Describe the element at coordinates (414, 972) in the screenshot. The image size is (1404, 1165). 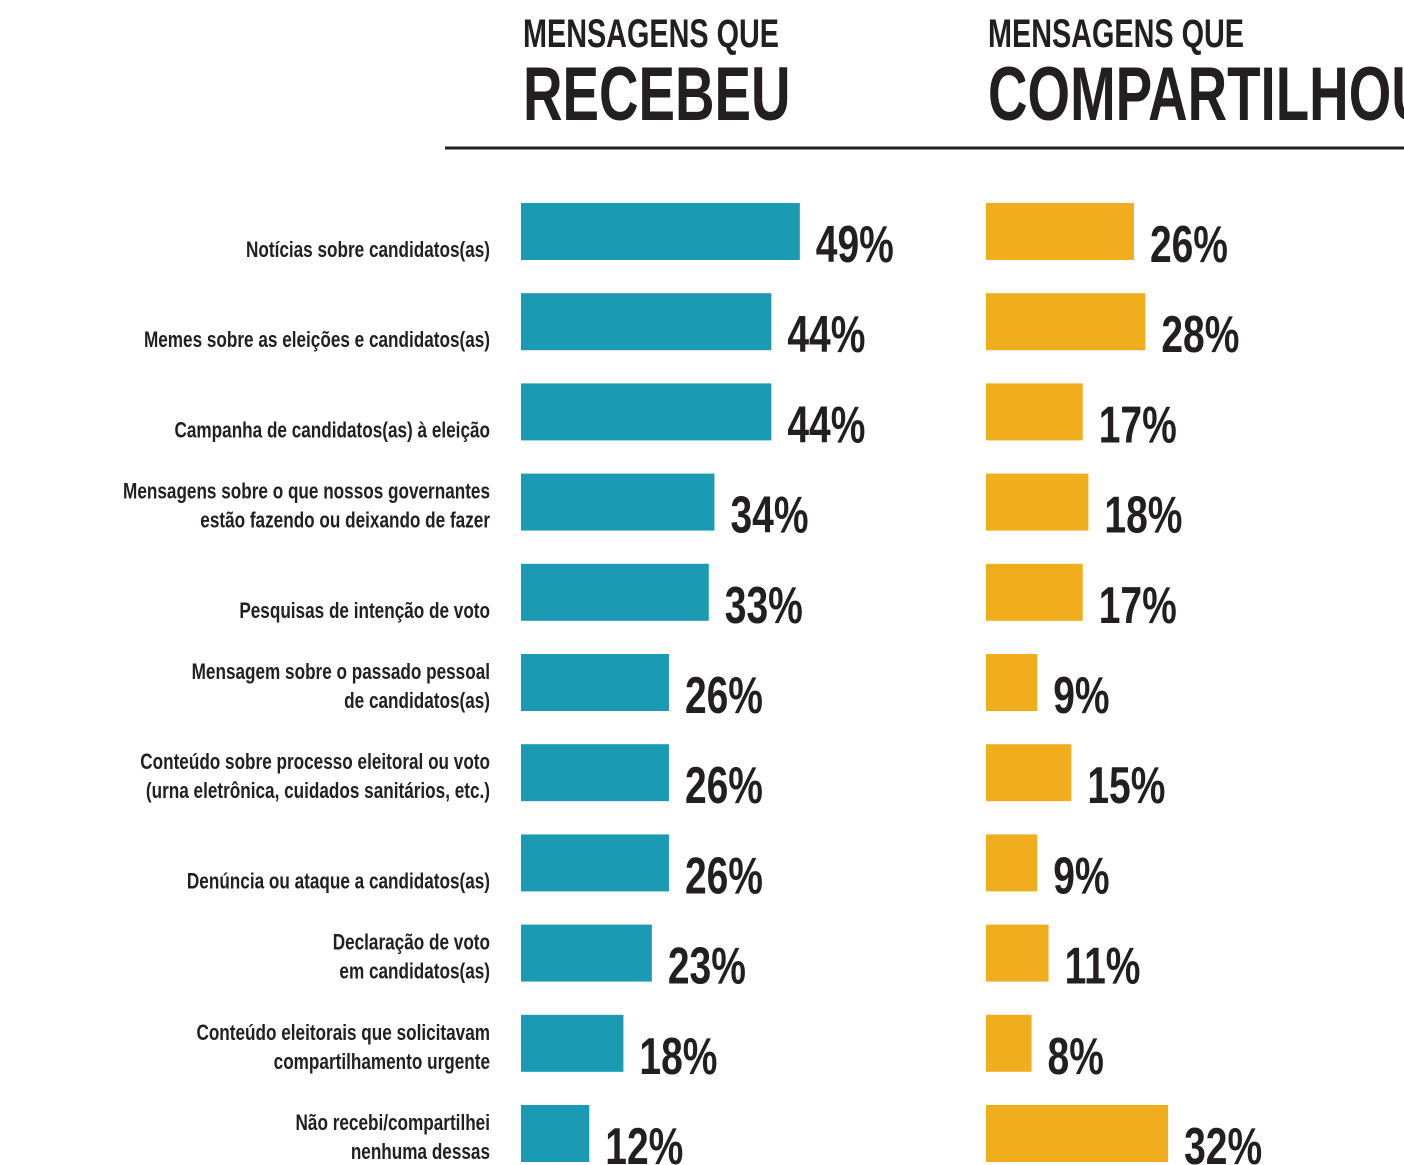
I see `category-label: em candidatos(as)` at that location.